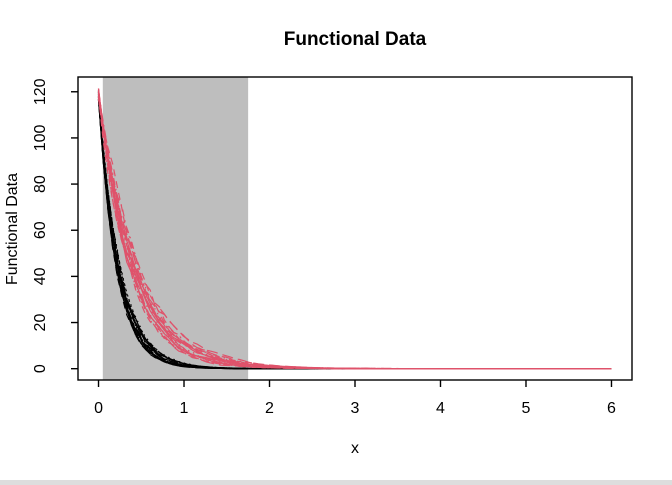  I want to click on y-tick-label: 0, so click(40, 368).